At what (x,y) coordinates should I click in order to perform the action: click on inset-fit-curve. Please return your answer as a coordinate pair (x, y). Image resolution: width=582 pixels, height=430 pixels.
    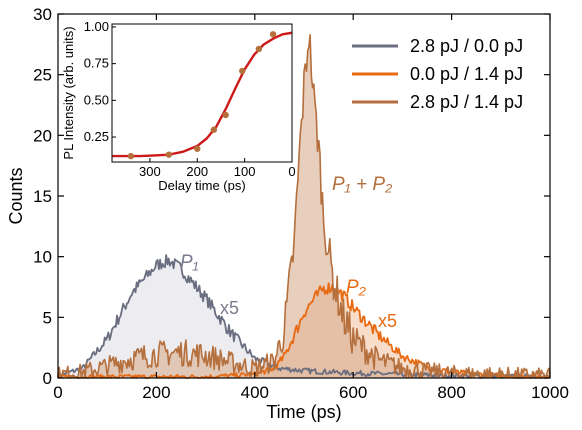
    Looking at the image, I should click on (202, 94).